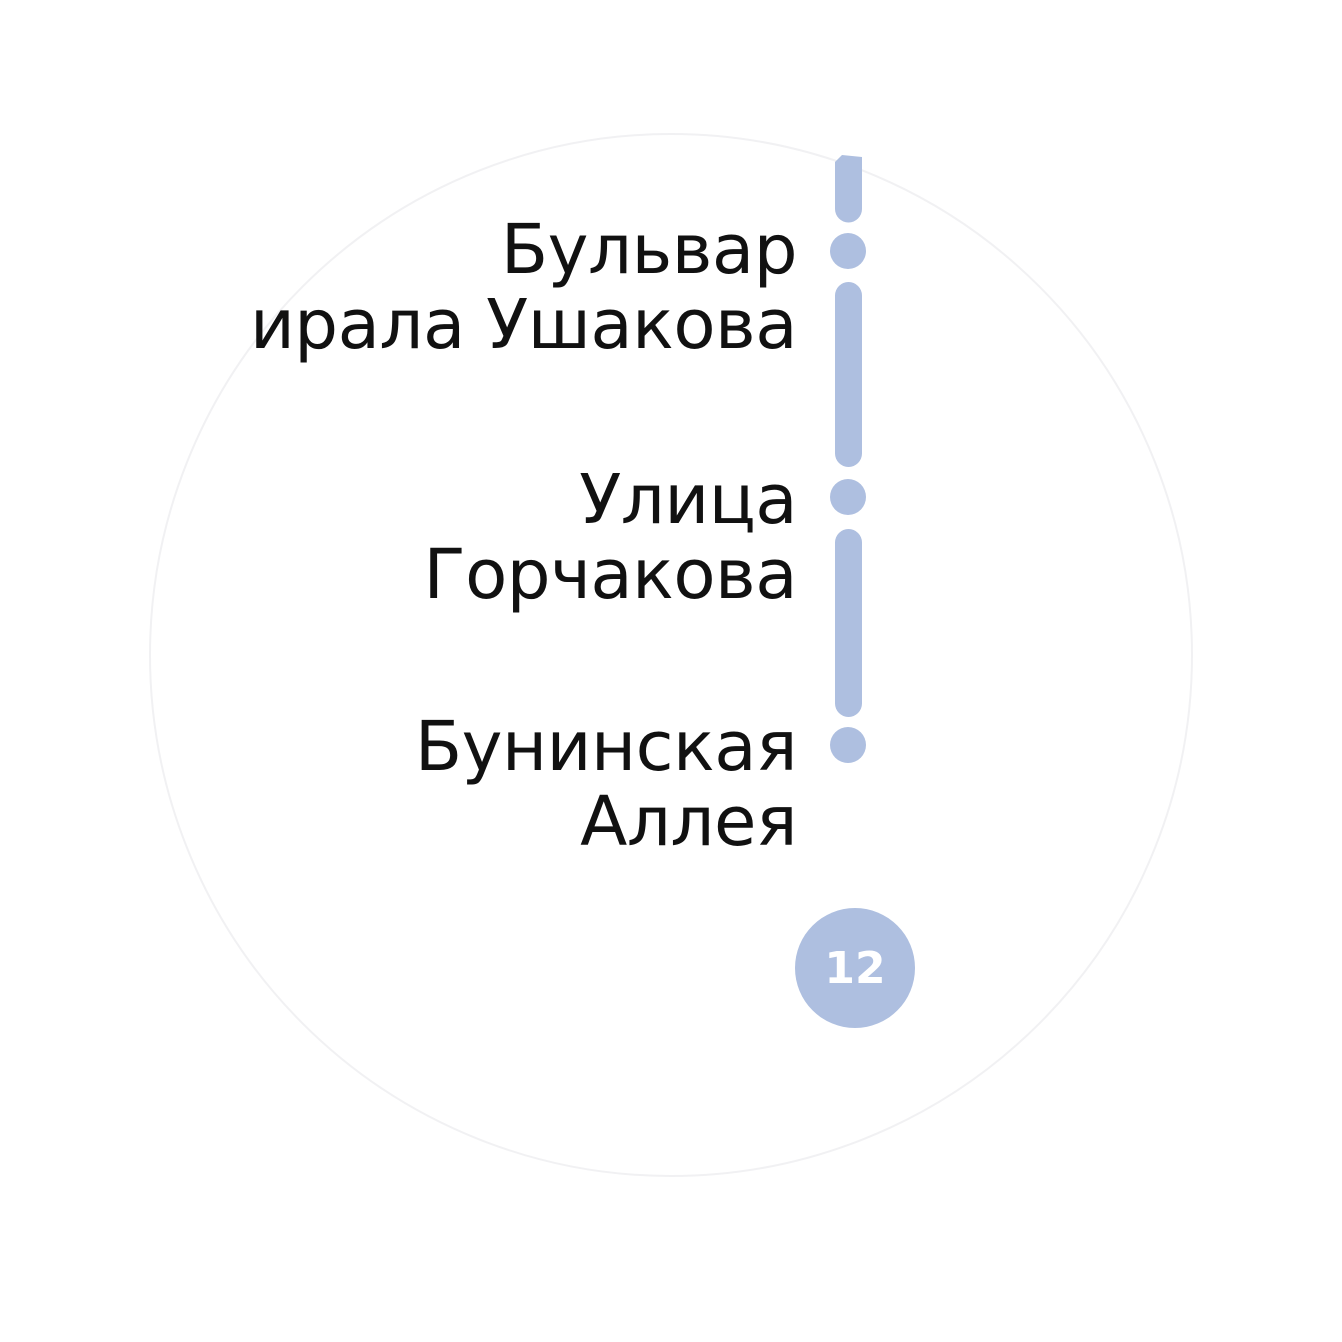 The image size is (1342, 1342). I want to click on station-label-buninskaya-alleya: Бунинская Аллея, so click(606, 784).